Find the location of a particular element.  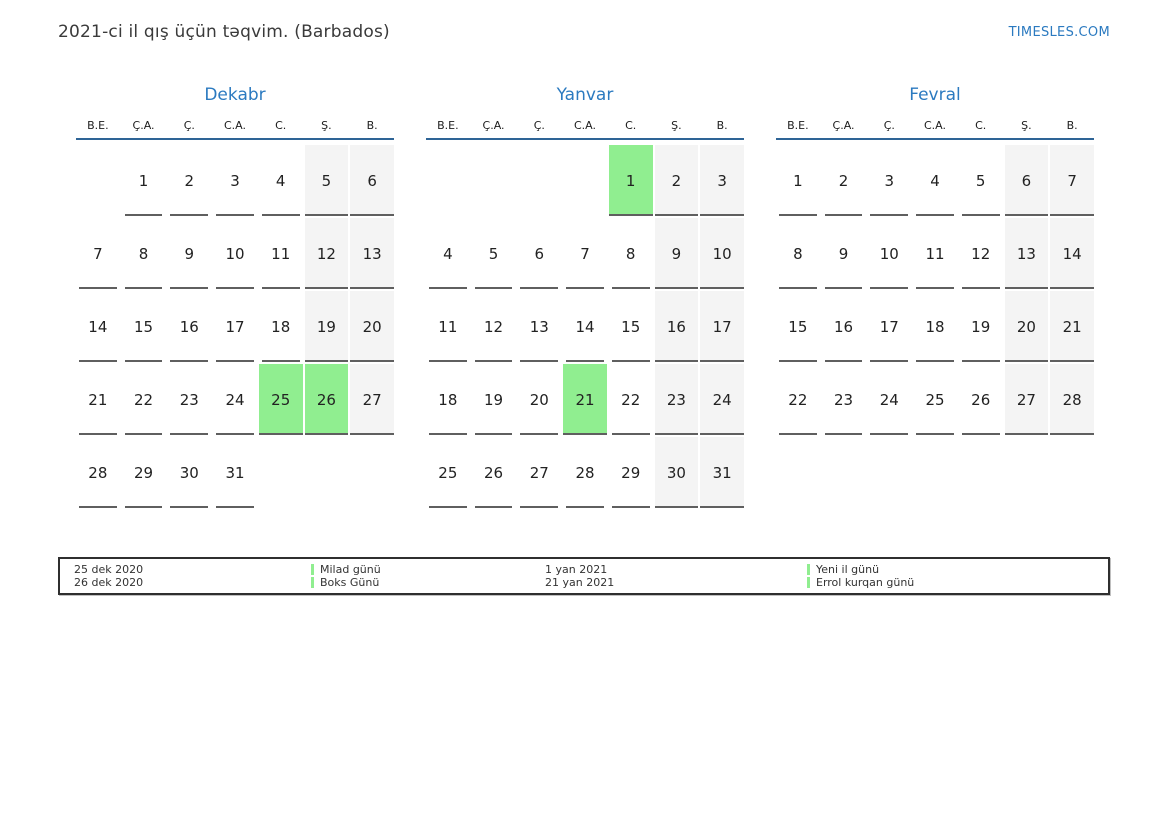

legend-line: Boks Günü is located at coordinates (346, 582).